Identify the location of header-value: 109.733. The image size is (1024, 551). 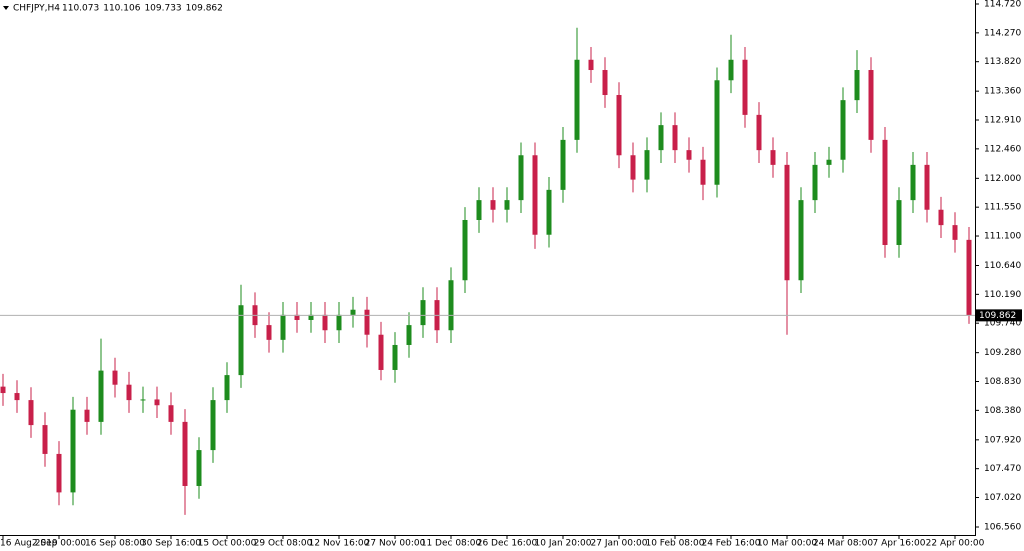
(162, 9).